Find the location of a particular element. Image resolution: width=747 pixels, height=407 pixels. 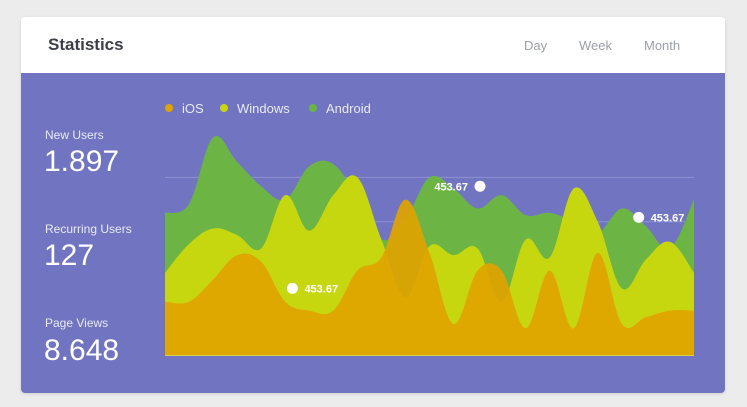

new-users-label: New Users is located at coordinates (74, 135).